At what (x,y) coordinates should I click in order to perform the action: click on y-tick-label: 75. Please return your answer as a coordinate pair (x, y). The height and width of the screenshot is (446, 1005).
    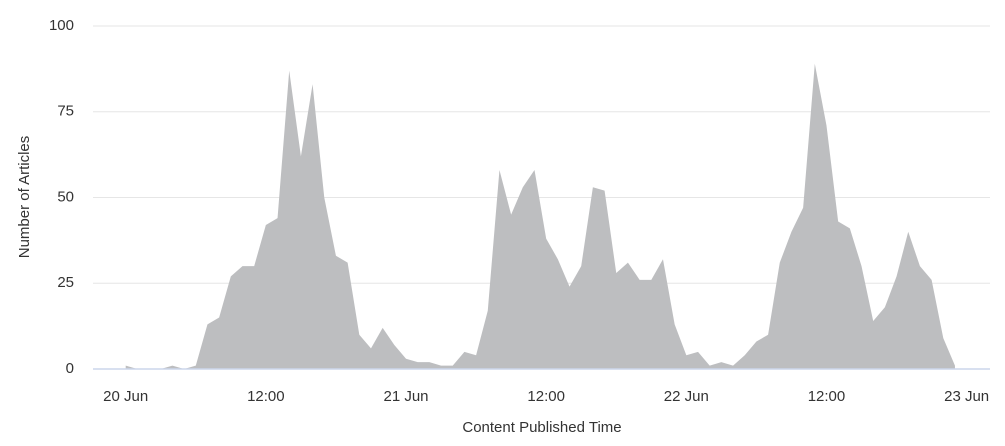
    Looking at the image, I should click on (65, 111).